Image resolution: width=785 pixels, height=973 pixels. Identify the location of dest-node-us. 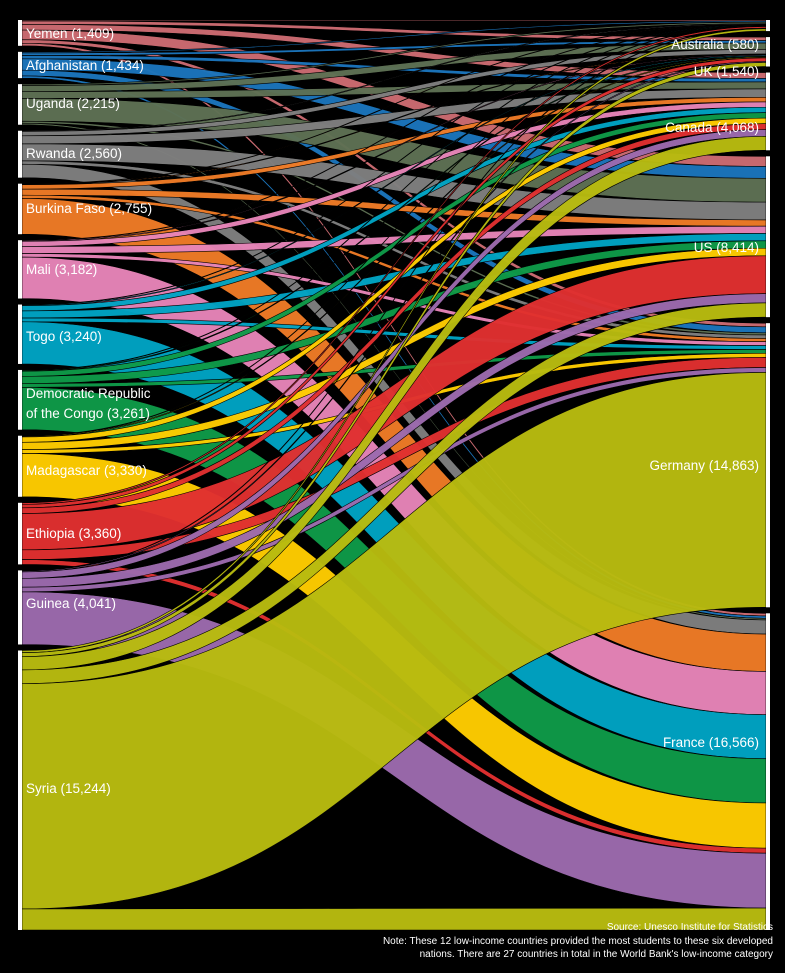
(768, 237).